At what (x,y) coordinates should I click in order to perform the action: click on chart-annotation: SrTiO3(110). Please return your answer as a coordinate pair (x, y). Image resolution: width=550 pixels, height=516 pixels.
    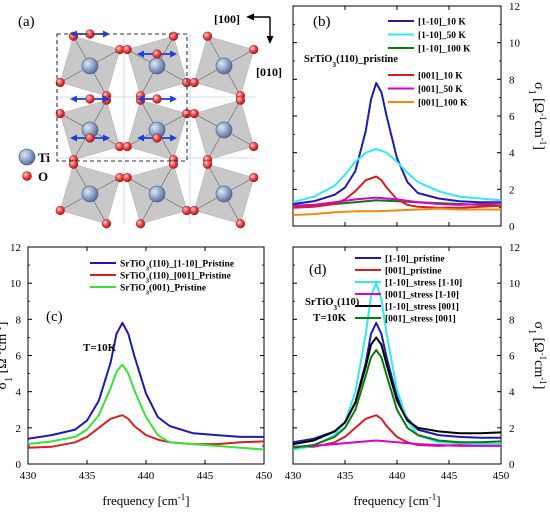
    Looking at the image, I should click on (332, 304).